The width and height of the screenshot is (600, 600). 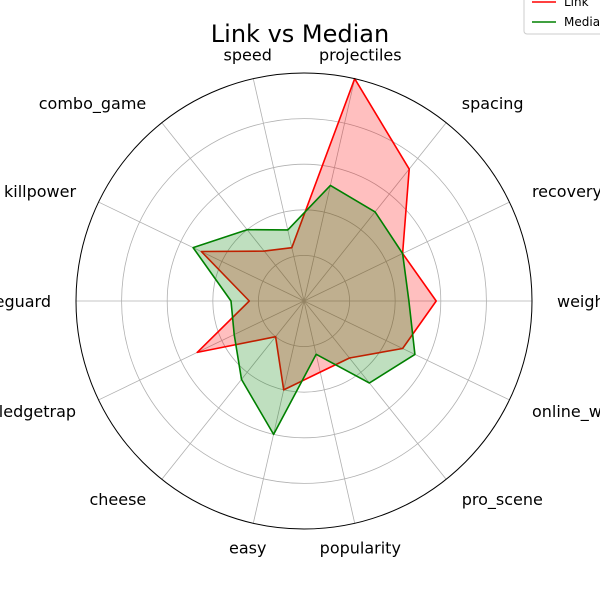 I want to click on legend-box, so click(x=561, y=17).